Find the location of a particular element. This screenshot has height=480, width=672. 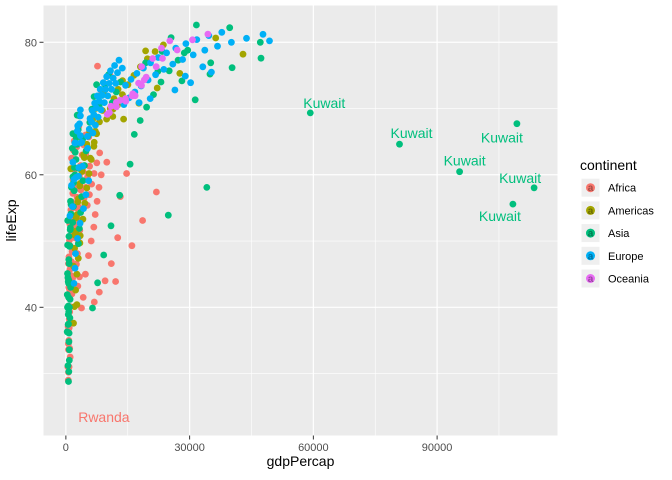

legend-item-americas: a Americas is located at coordinates (617, 210).